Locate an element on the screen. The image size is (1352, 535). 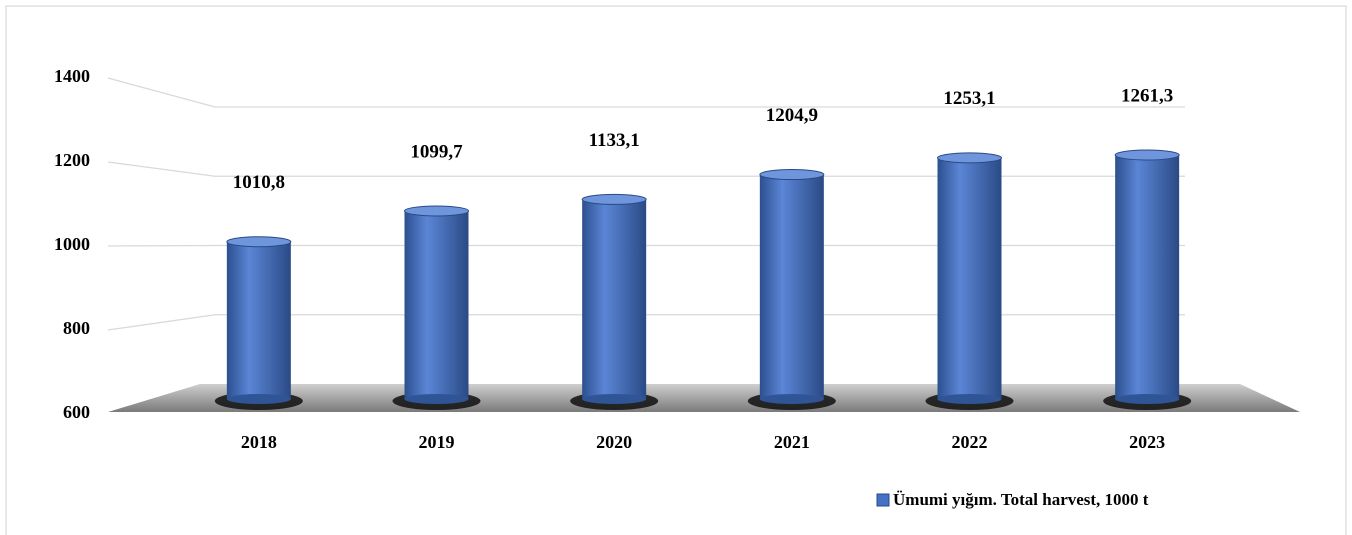
x-tick-label: 2020 is located at coordinates (614, 442).